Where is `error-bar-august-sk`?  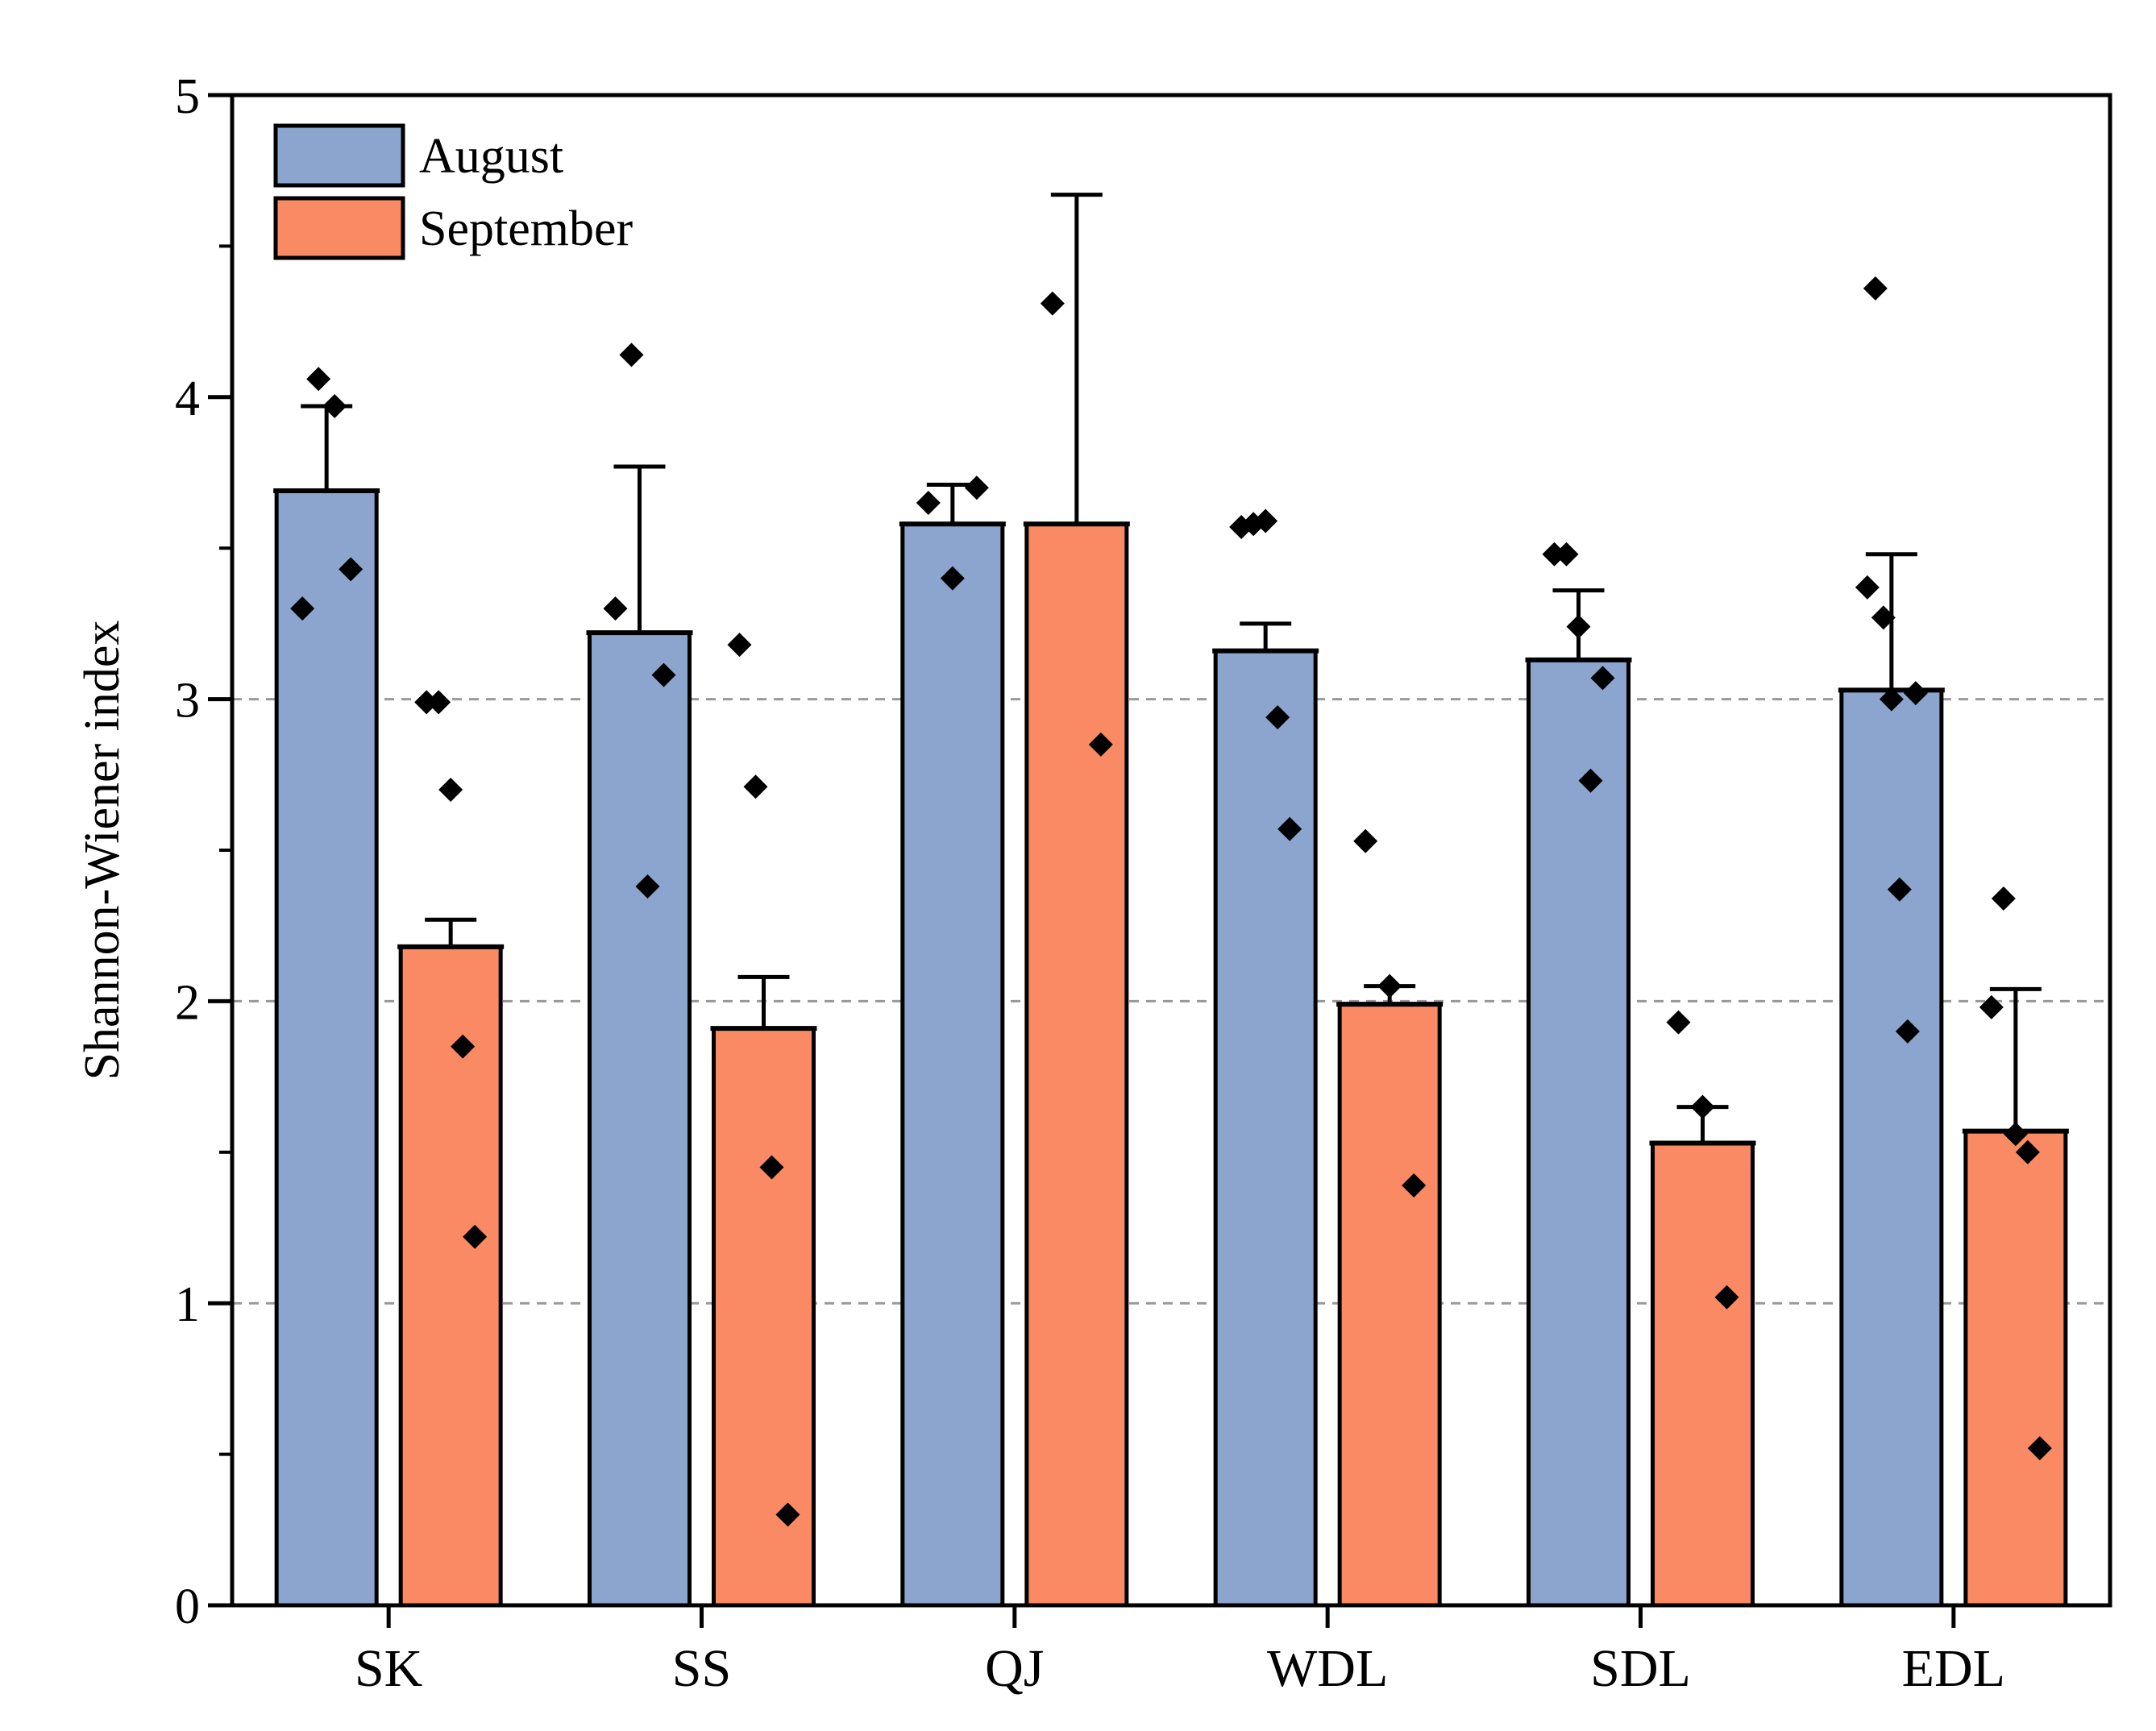 error-bar-august-sk is located at coordinates (326, 448).